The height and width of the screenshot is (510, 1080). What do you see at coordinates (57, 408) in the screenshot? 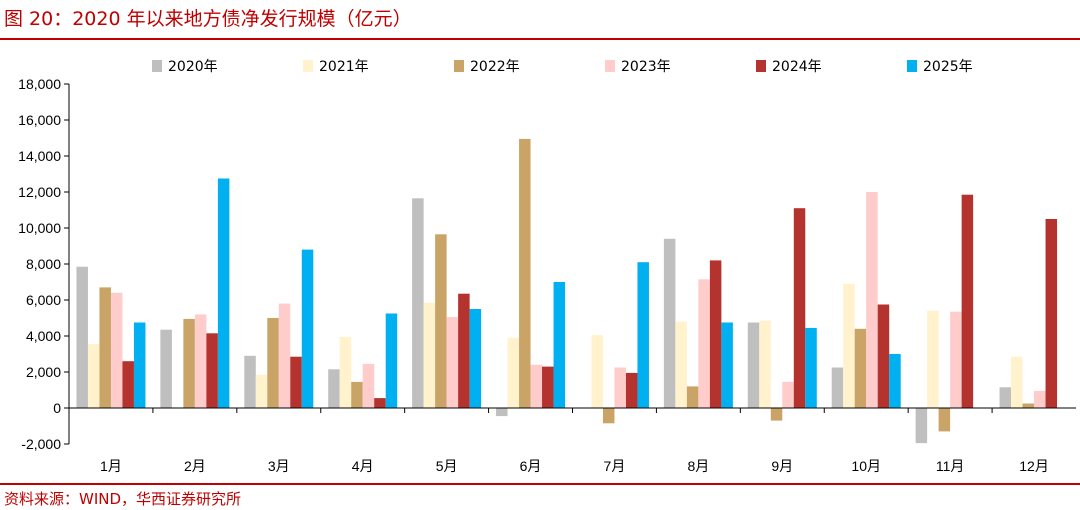
I see `y-tick-label: 0` at bounding box center [57, 408].